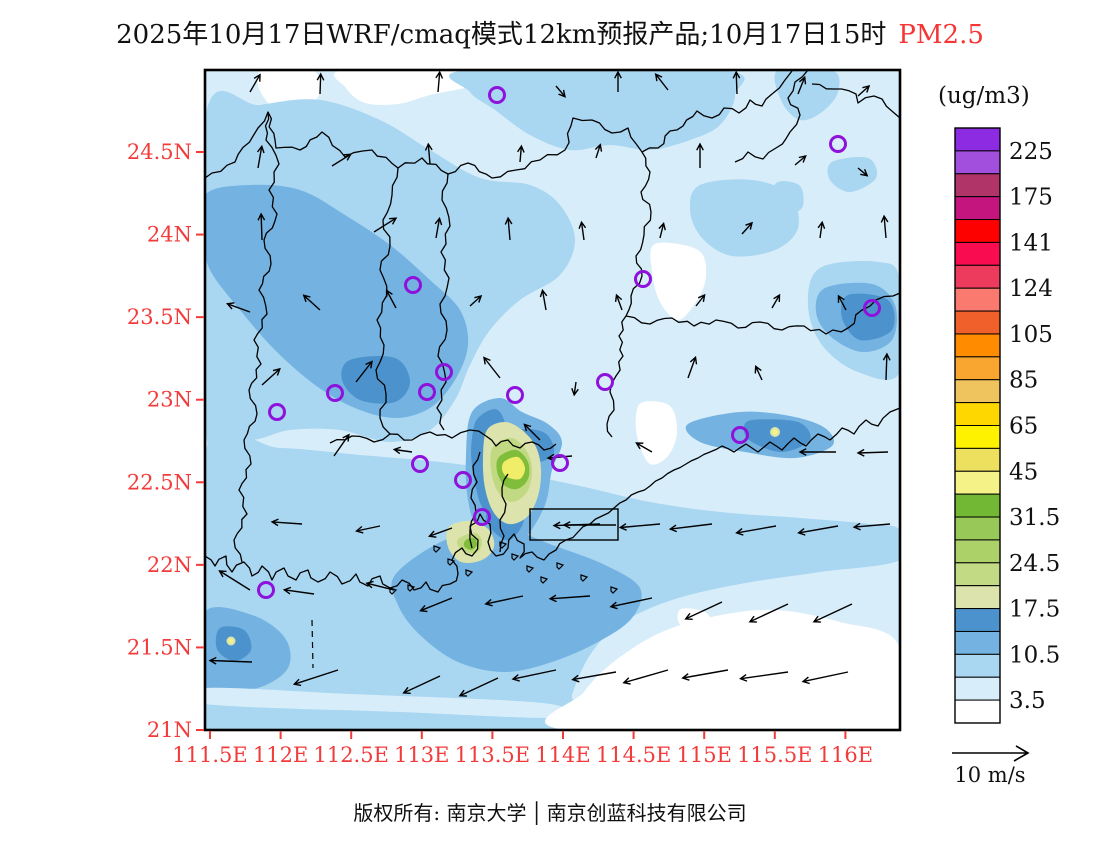 The height and width of the screenshot is (850, 1100). Describe the element at coordinates (169, 730) in the screenshot. I see `y-tick-label: 21N` at that location.